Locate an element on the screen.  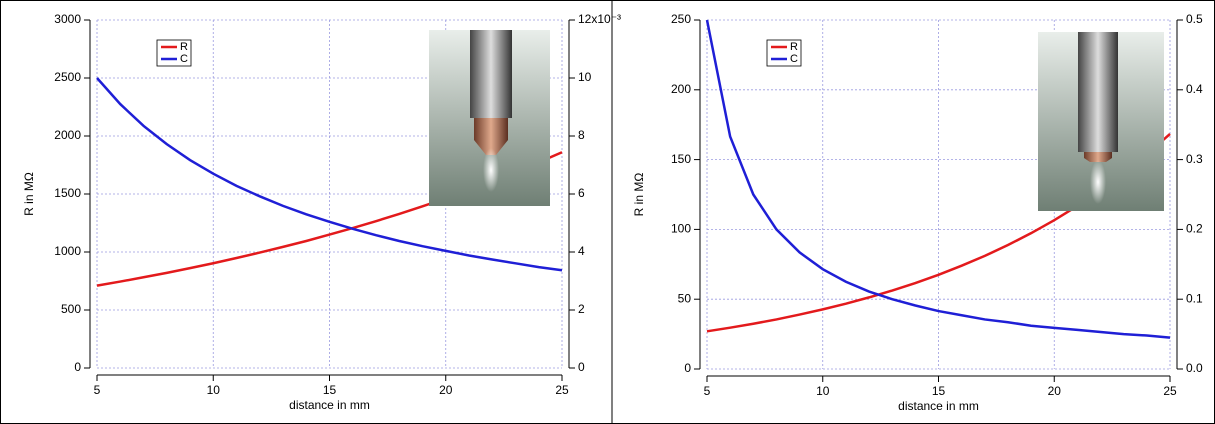
y-tick-label: 2500 is located at coordinates (67, 77).